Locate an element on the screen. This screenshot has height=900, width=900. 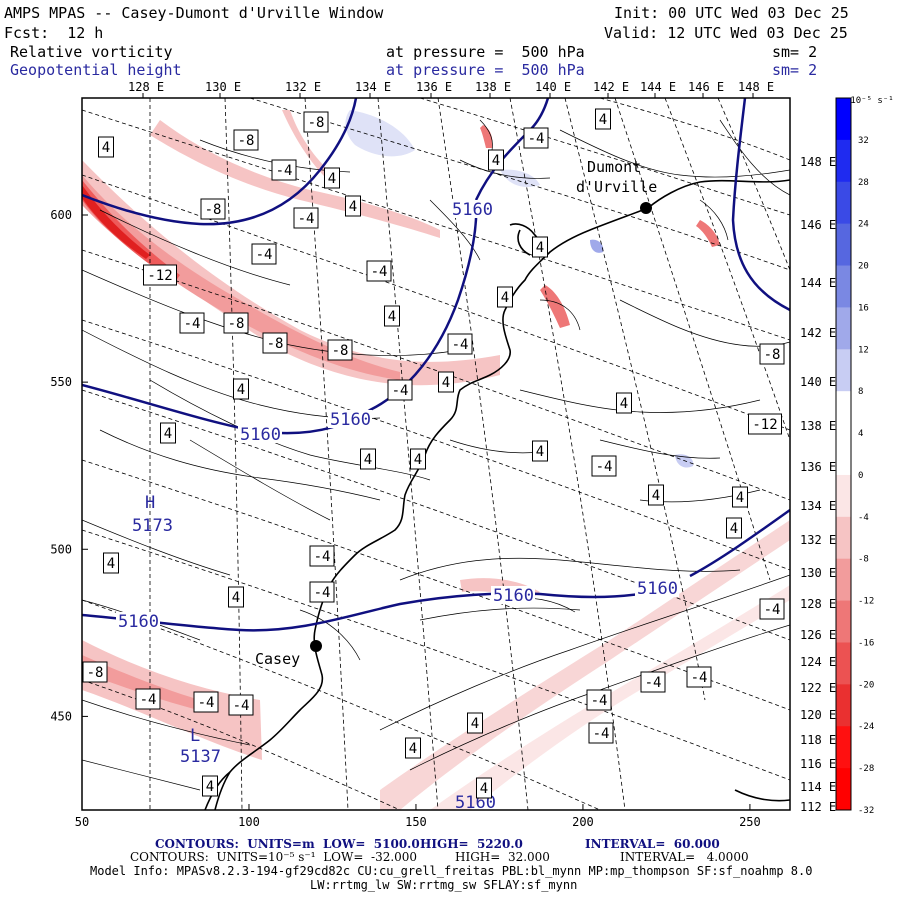
latitude-label: 144 E is located at coordinates (818, 283).